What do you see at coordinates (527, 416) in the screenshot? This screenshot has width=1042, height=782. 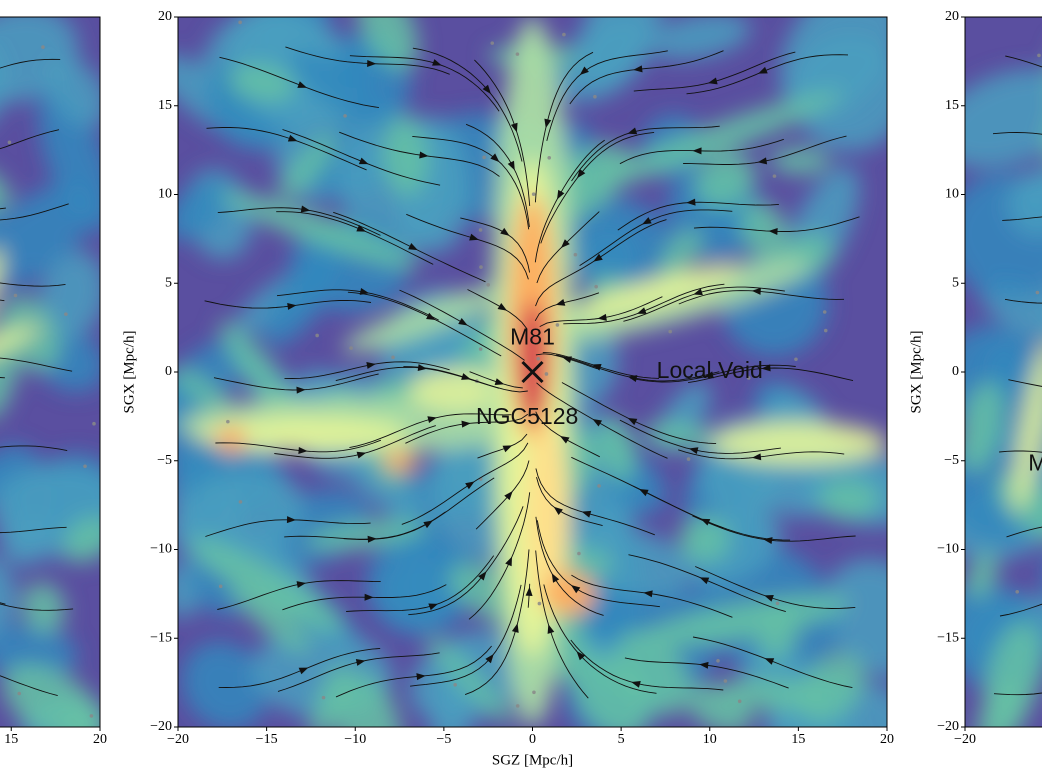 I see `annotation: NGC5128` at bounding box center [527, 416].